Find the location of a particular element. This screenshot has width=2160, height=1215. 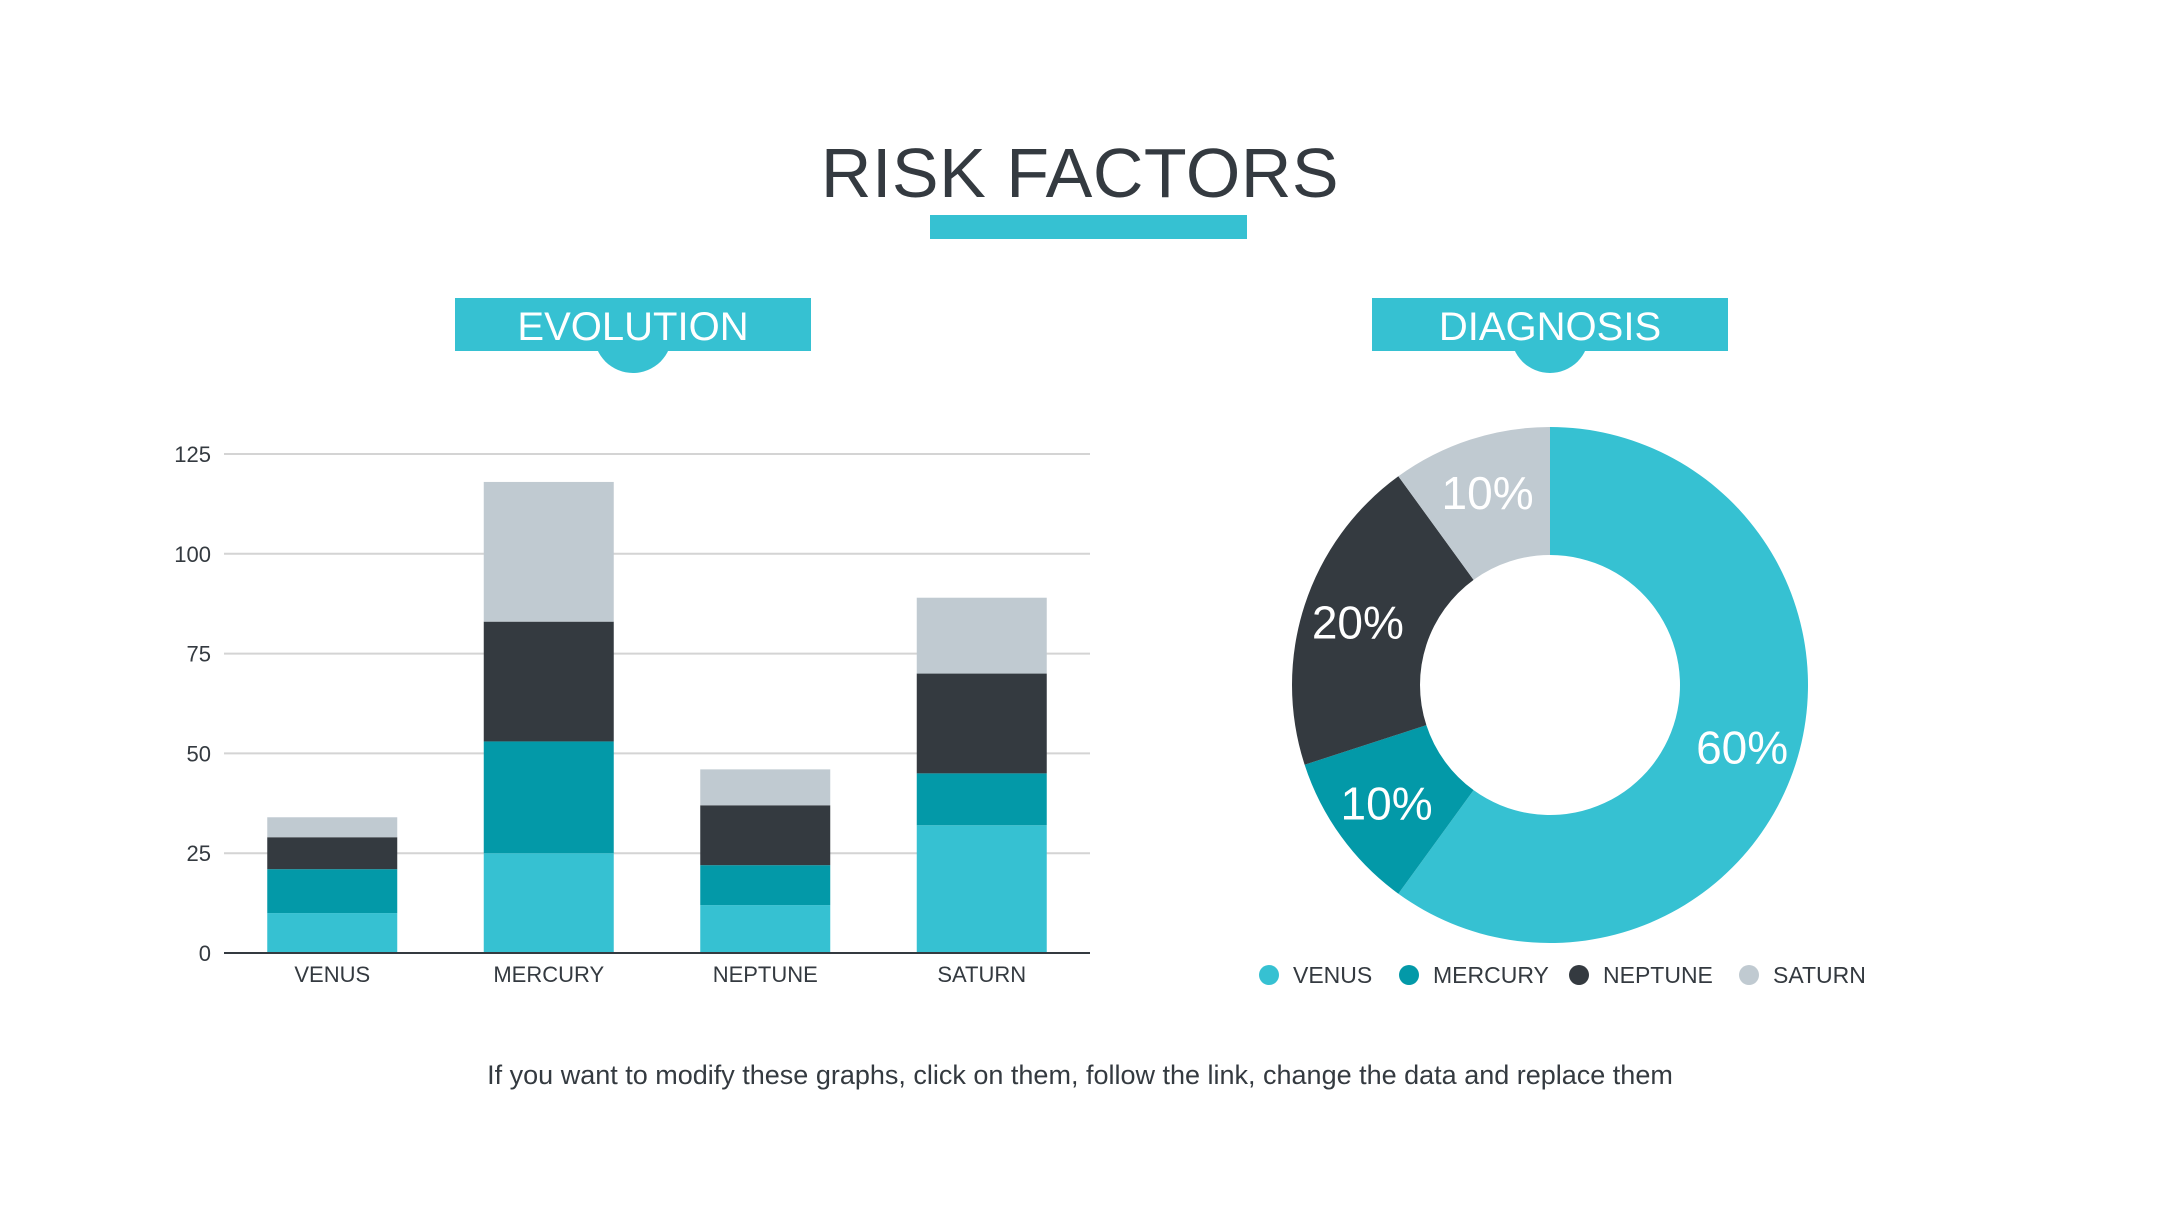

y-tick-label: 0 is located at coordinates (205, 953).